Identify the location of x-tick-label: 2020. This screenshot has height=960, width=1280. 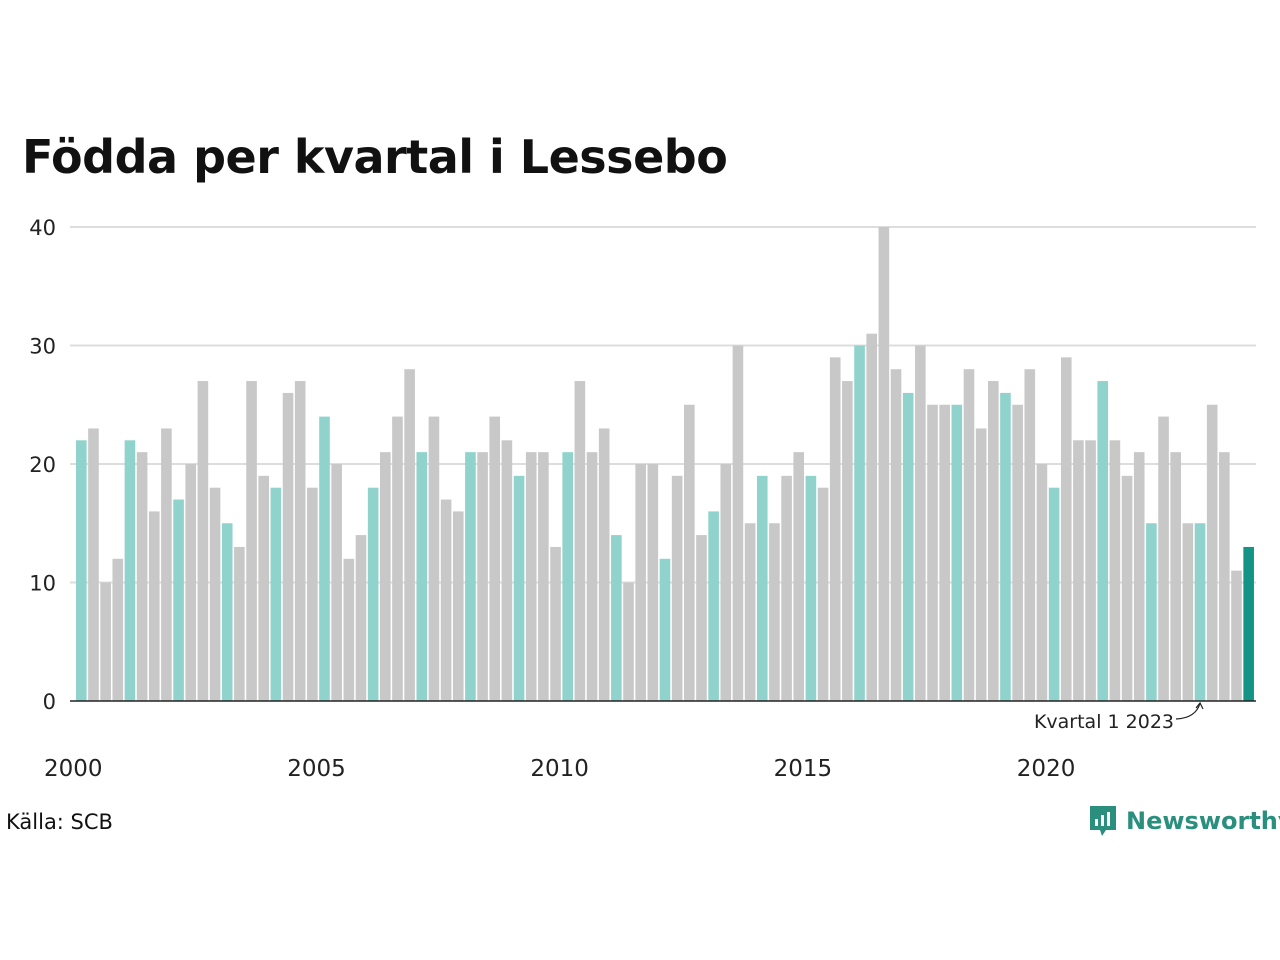
(1046, 769).